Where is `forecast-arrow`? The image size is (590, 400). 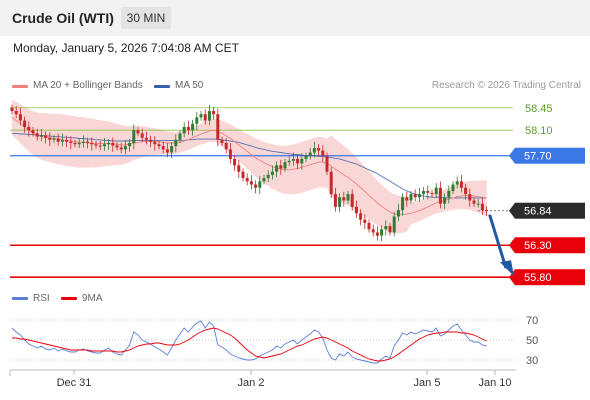
forecast-arrow is located at coordinates (498, 241).